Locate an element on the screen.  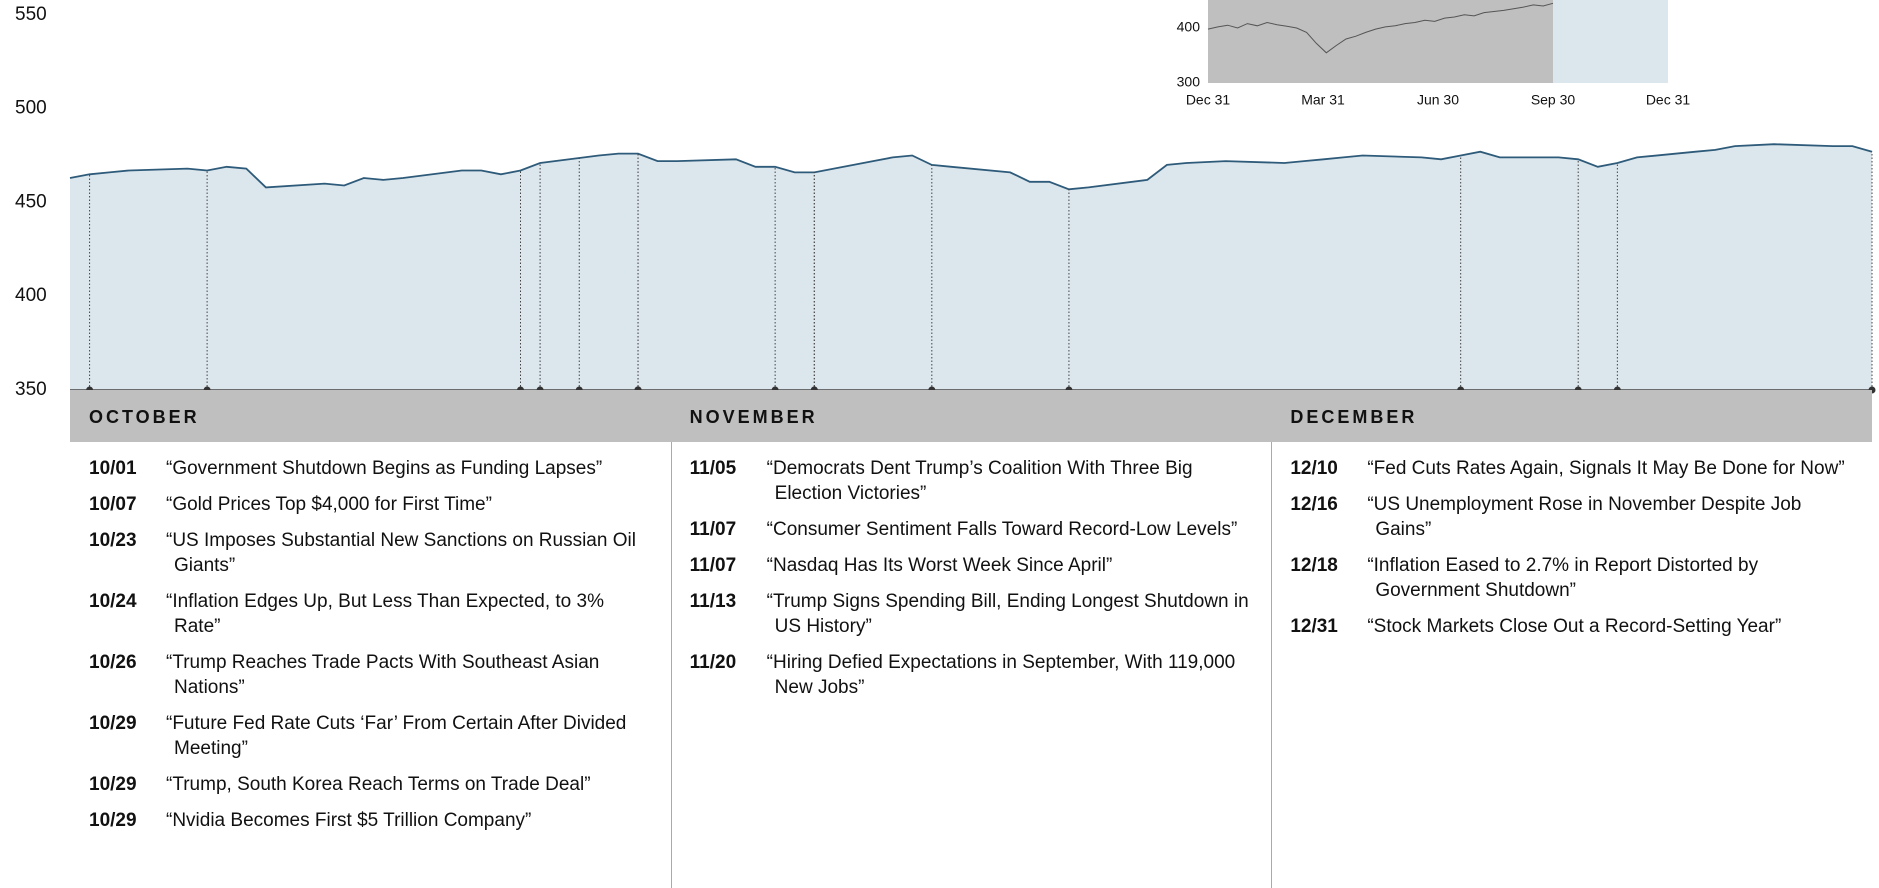
event-headline: “Gold Prices Top $4,000 for First Time” is located at coordinates (329, 504).